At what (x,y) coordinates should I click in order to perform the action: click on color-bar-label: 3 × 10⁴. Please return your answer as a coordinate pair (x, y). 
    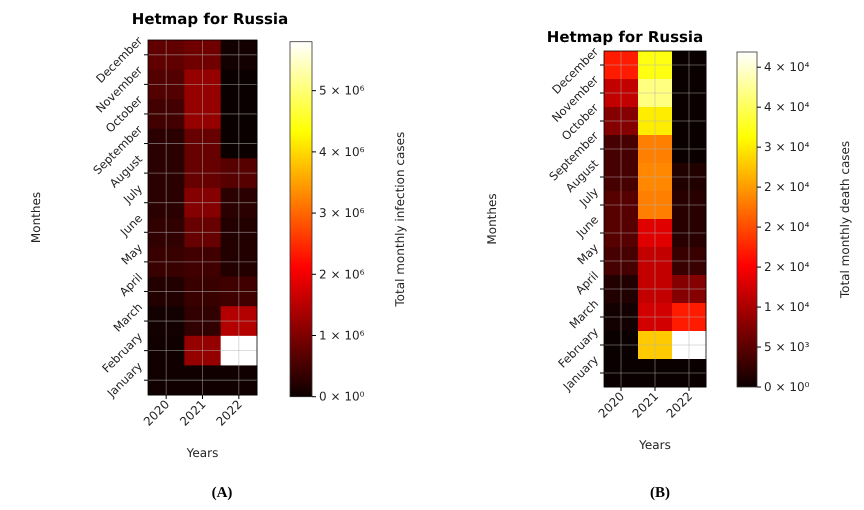
    Looking at the image, I should click on (787, 147).